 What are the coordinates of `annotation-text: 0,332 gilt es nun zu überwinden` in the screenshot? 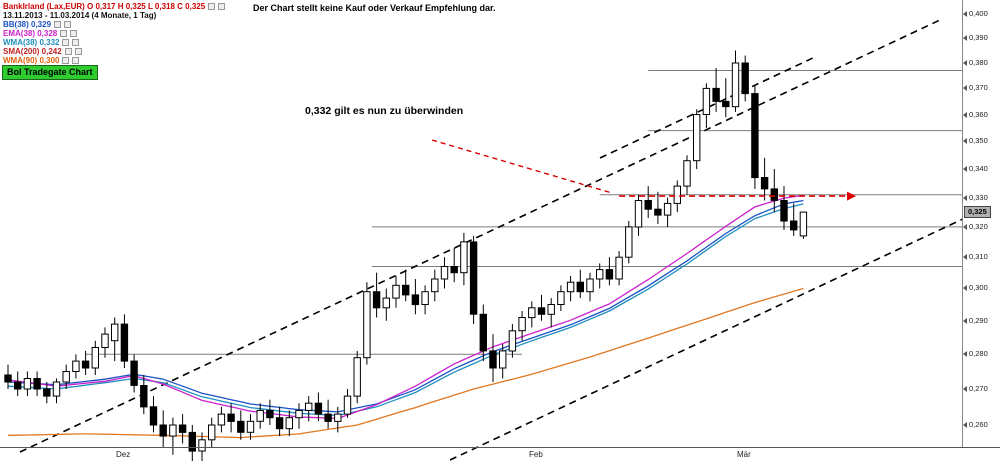 It's located at (384, 111).